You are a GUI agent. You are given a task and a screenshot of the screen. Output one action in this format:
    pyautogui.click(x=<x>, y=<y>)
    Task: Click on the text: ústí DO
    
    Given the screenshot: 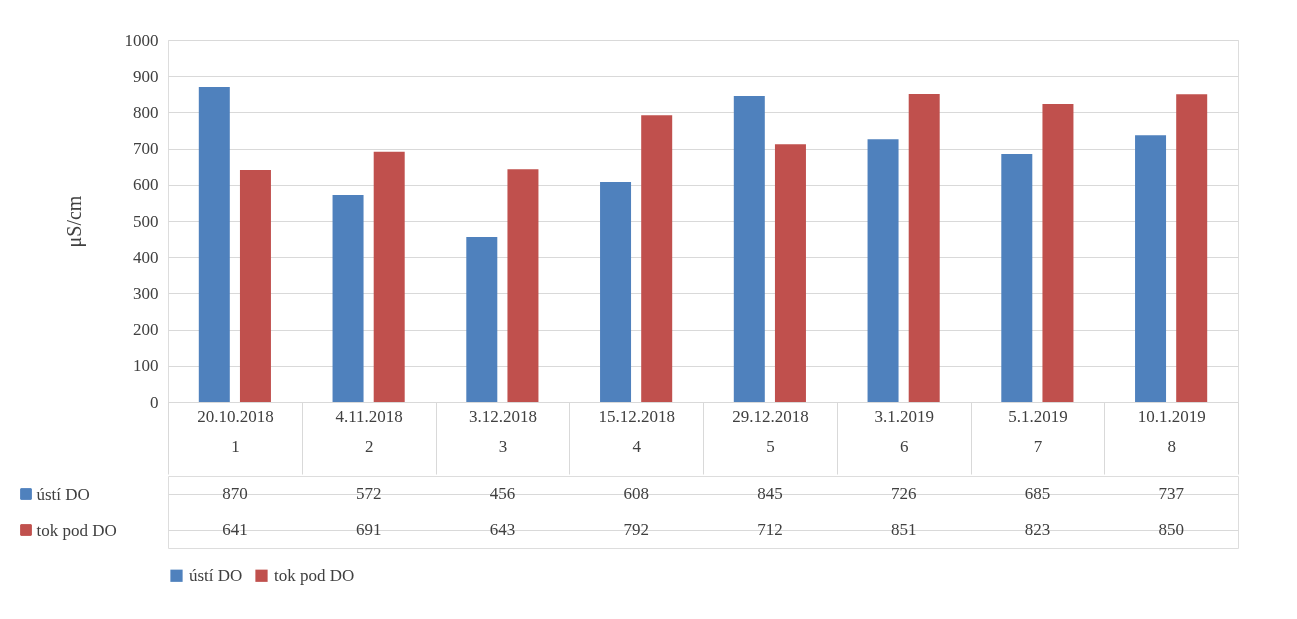 What is the action you would take?
    pyautogui.click(x=216, y=575)
    